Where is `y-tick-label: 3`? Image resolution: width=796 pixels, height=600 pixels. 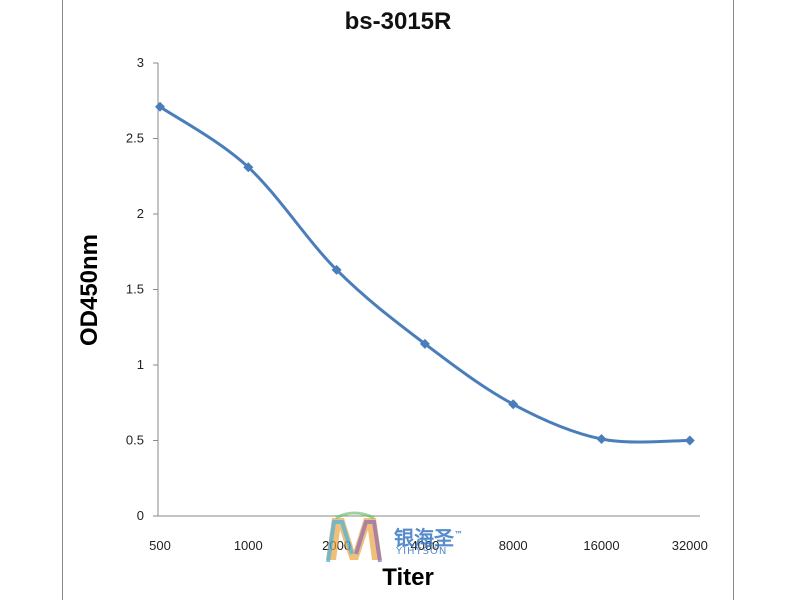
y-tick-label: 3 is located at coordinates (140, 62).